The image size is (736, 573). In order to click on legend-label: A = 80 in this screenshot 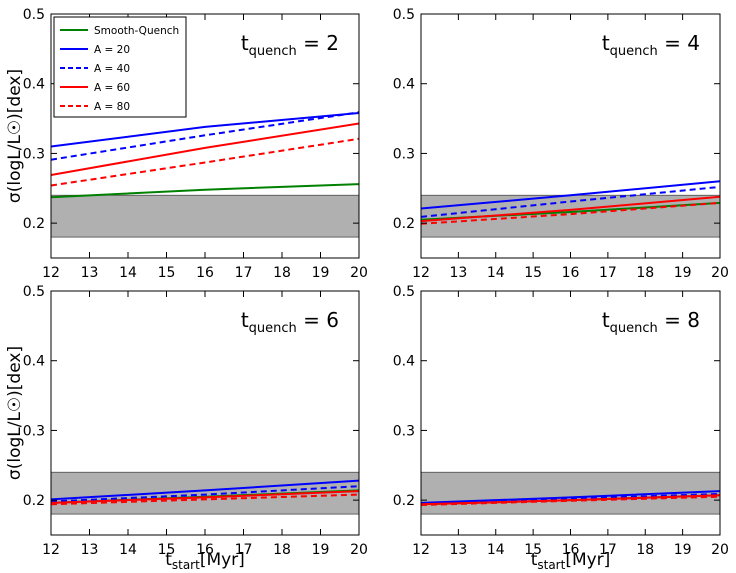, I will do `click(112, 107)`.